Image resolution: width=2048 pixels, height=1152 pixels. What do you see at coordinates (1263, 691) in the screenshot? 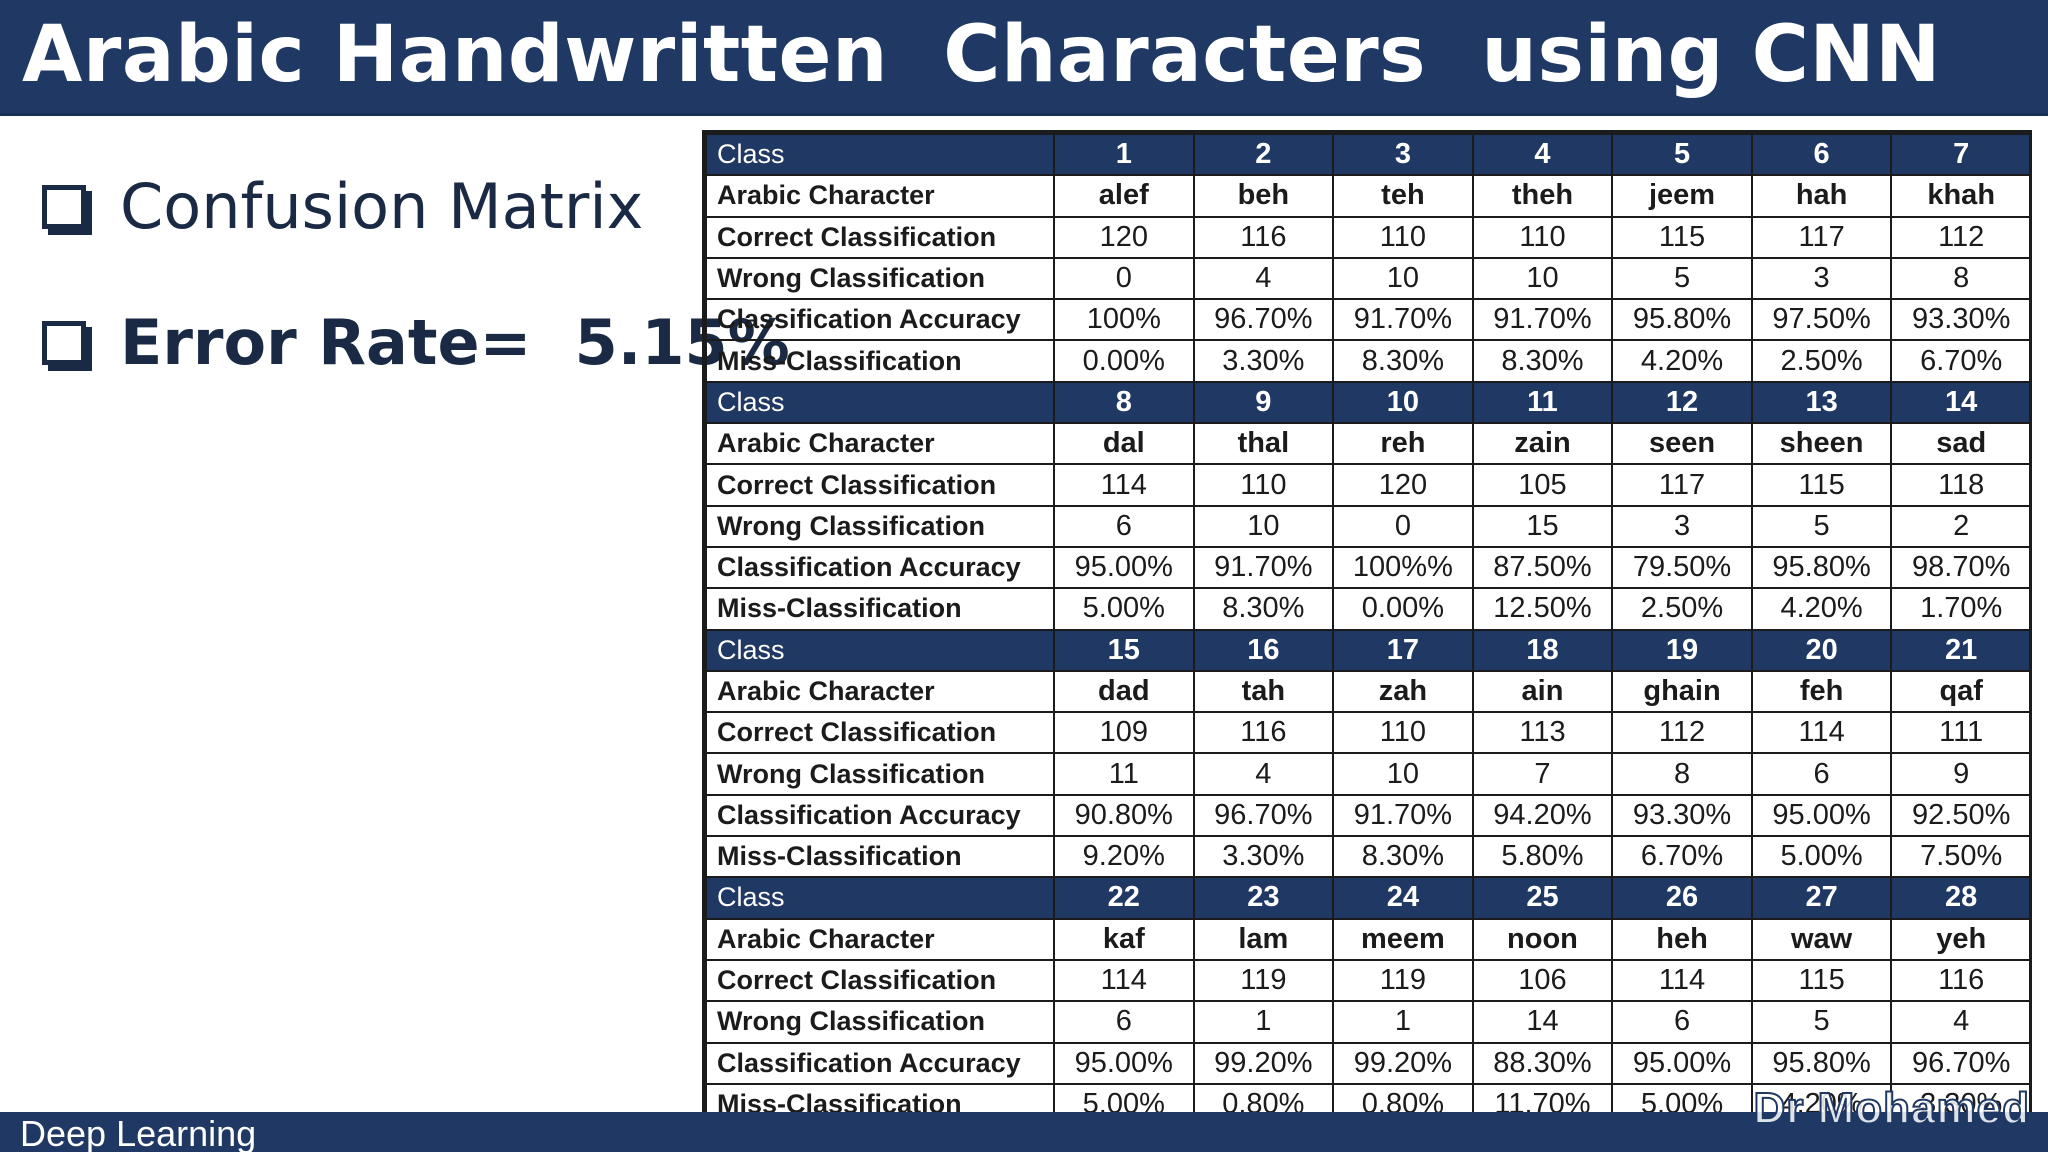
I see `table-cell: tah` at bounding box center [1263, 691].